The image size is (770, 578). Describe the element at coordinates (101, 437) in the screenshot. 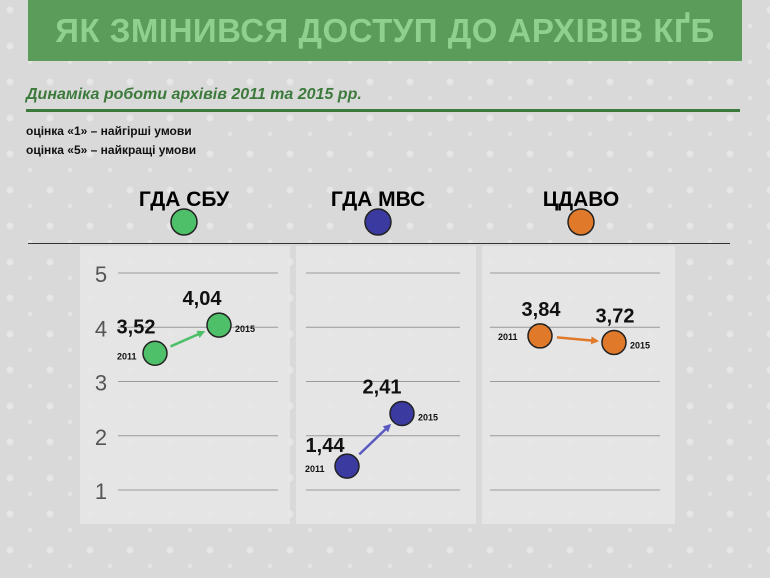

I see `y-tick-label: 2` at that location.